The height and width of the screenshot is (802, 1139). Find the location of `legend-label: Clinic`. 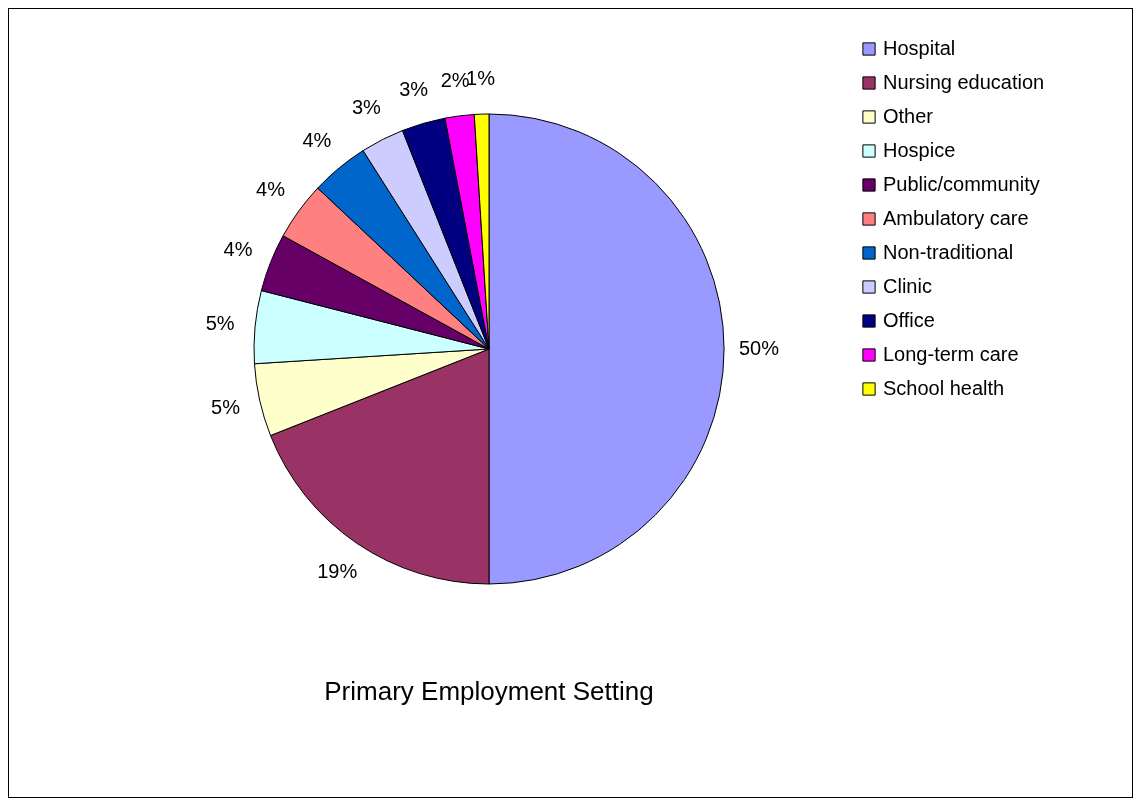

legend-label: Clinic is located at coordinates (907, 286).